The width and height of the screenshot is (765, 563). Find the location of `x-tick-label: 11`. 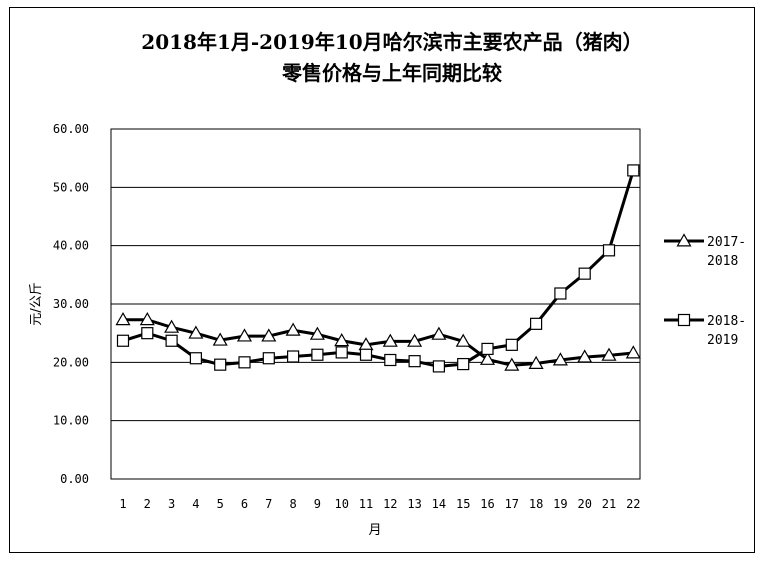

x-tick-label: 11 is located at coordinates (366, 504).